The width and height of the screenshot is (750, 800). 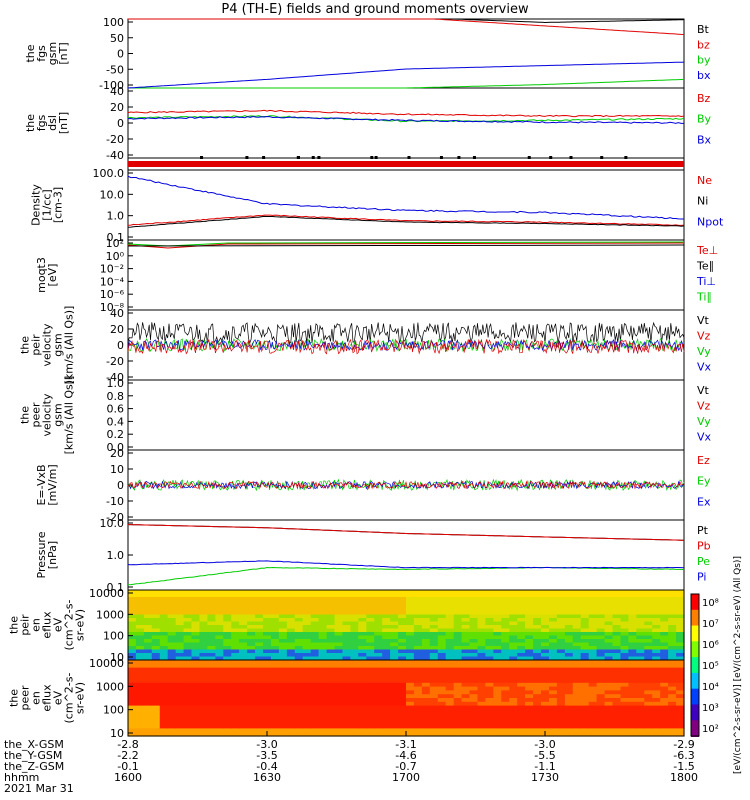 I want to click on ylabel-ve: [km/s (All Qs)], so click(x=69, y=415).